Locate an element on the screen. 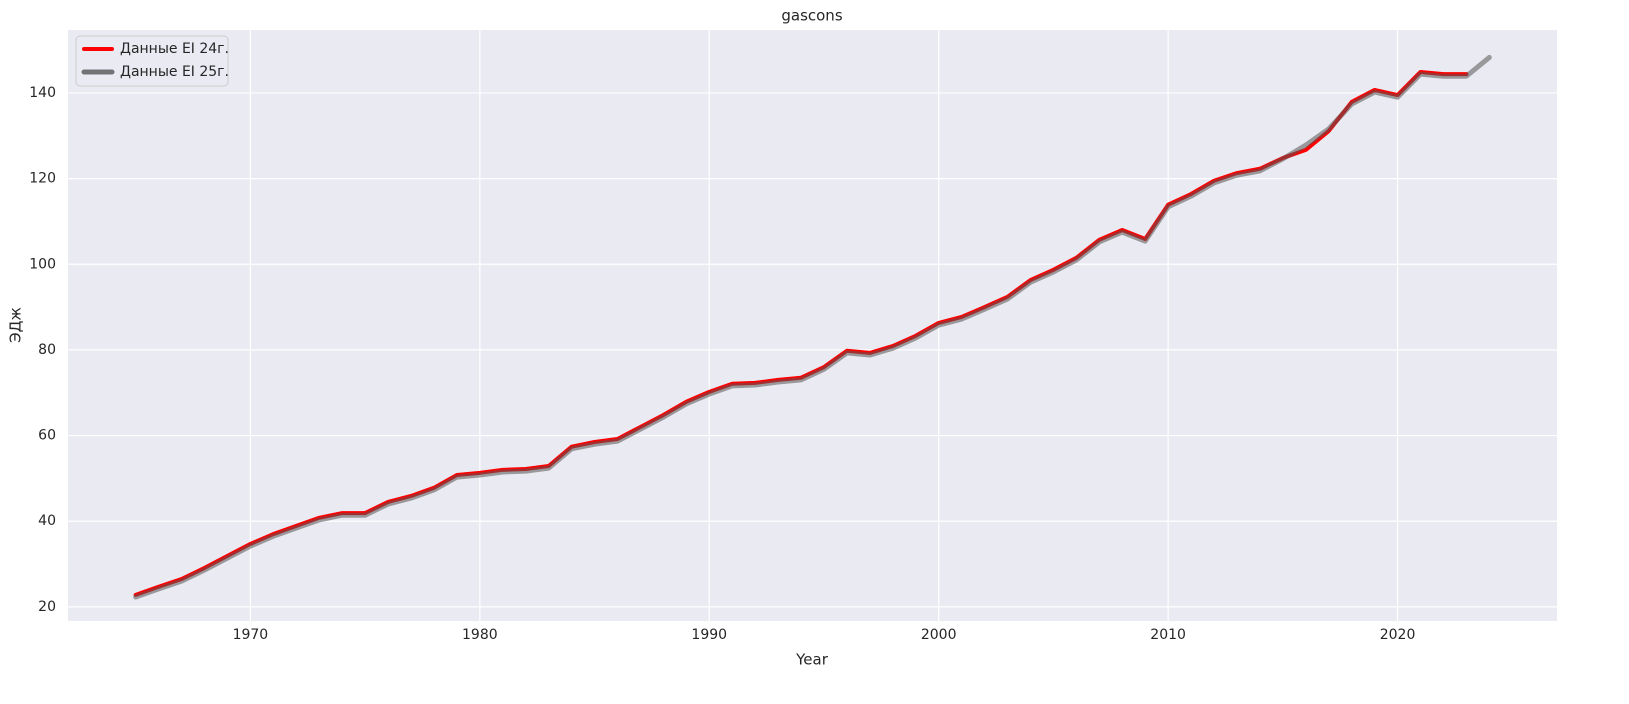  x-tick-label: 1980 is located at coordinates (480, 635).